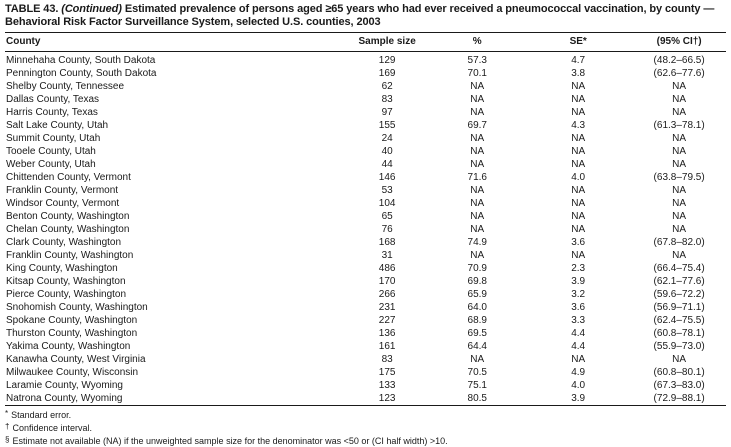  What do you see at coordinates (387, 86) in the screenshot?
I see `sample-size-cell: 62` at bounding box center [387, 86].